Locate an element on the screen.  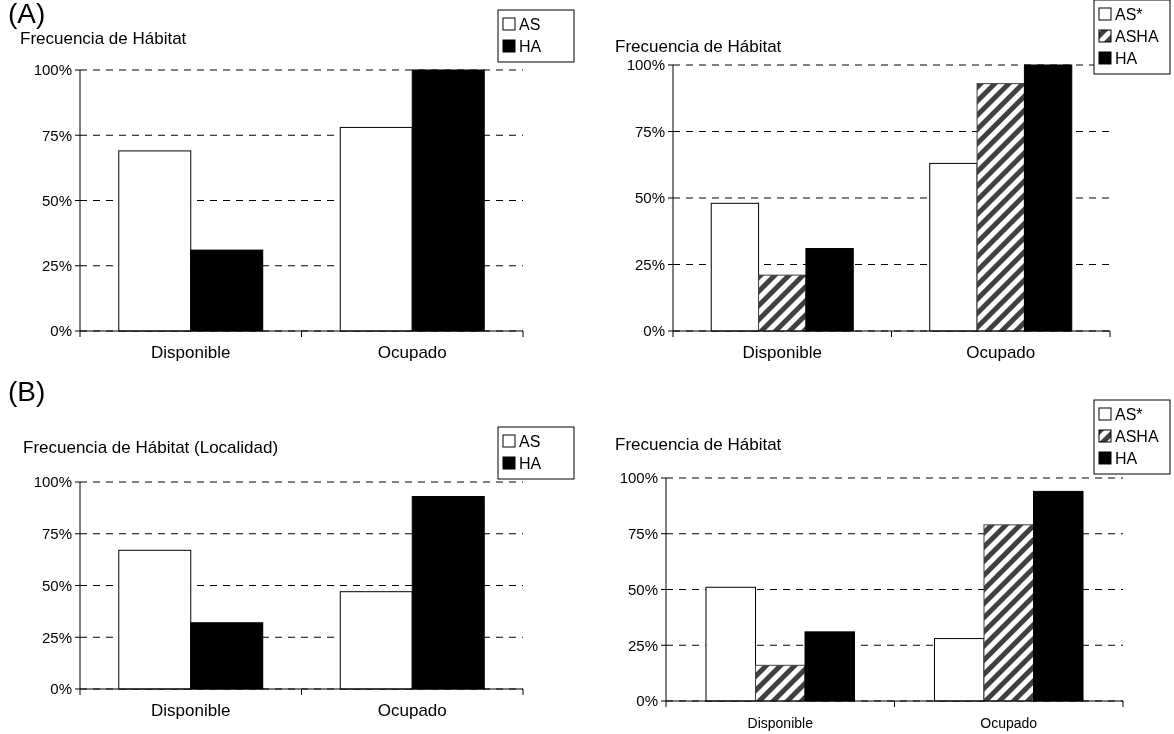
text: (B) is located at coordinates (27, 391).